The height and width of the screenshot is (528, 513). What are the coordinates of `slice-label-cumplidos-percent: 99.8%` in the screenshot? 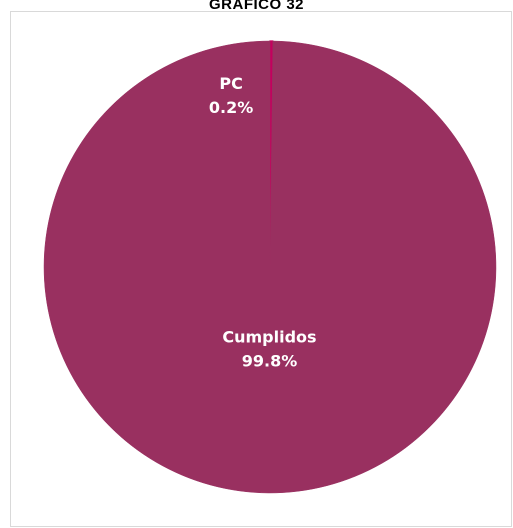 It's located at (270, 360).